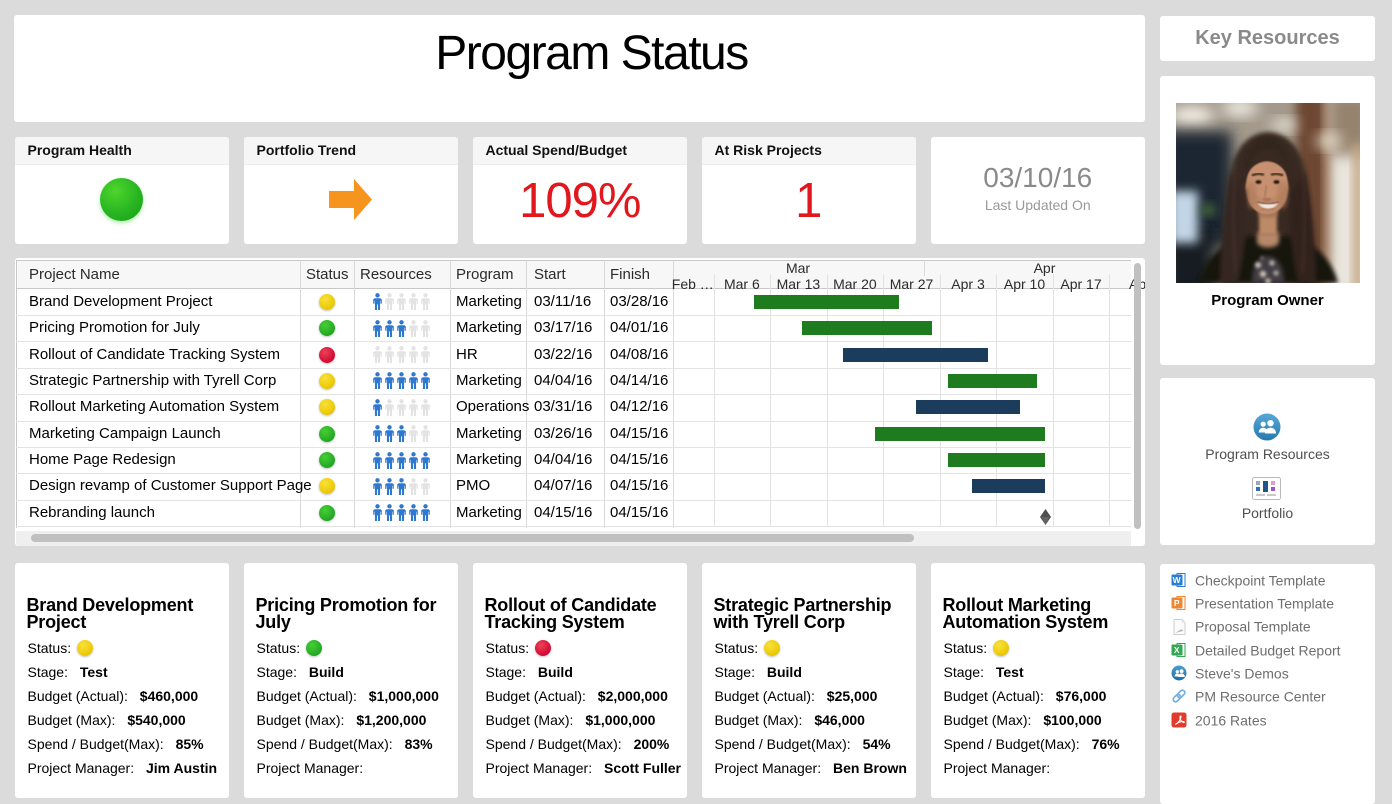 This screenshot has width=1392, height=804. What do you see at coordinates (1177, 603) in the screenshot?
I see `svg-text: P` at bounding box center [1177, 603].